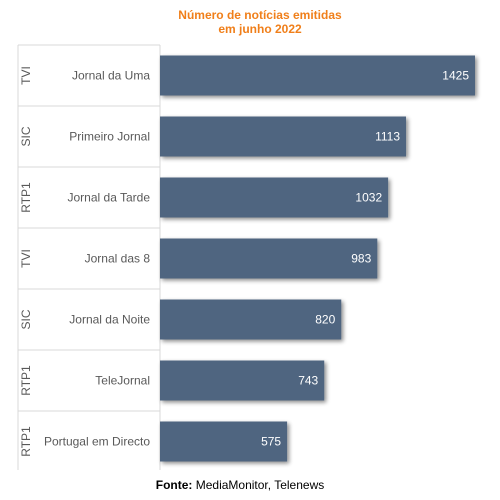 The image size is (500, 500). Describe the element at coordinates (118, 259) in the screenshot. I see `program-label: Jornal das 8` at that location.